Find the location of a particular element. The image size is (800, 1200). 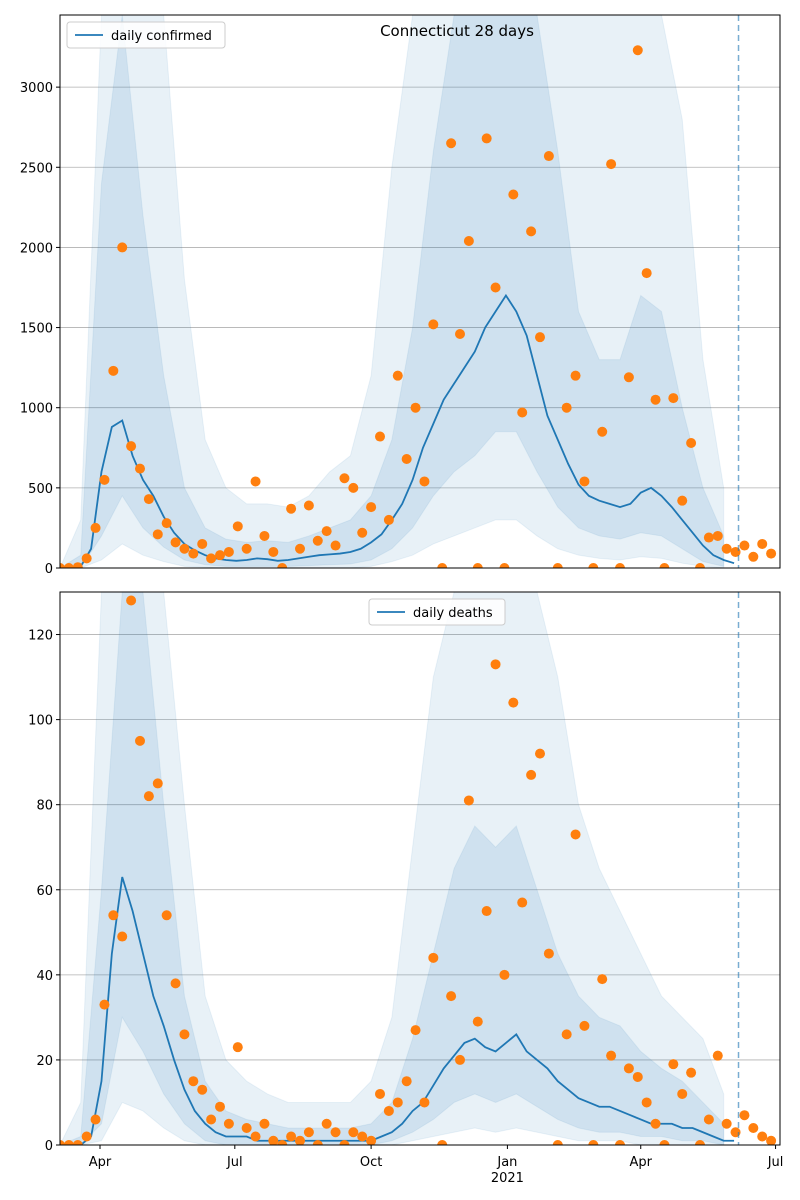

y-tick-label: 2500 is located at coordinates (36, 168).